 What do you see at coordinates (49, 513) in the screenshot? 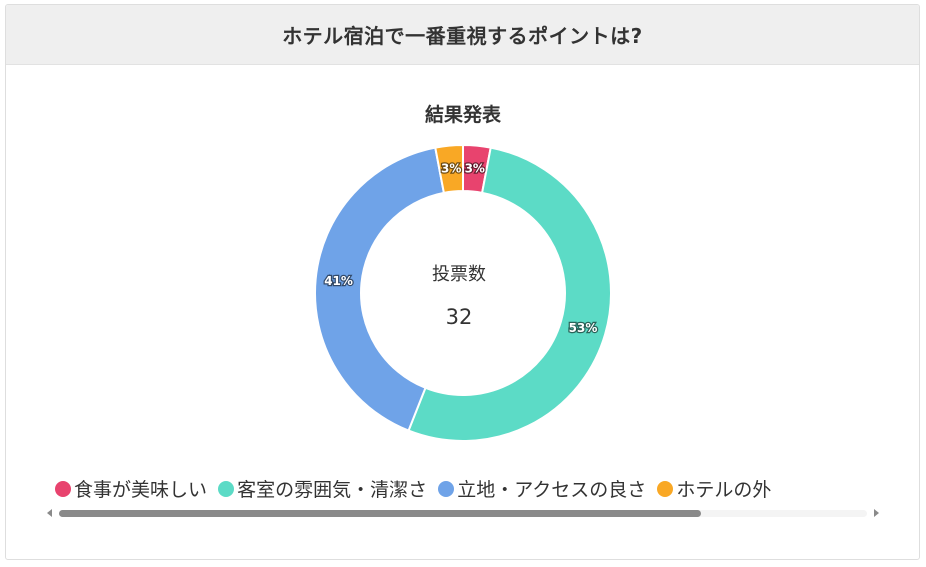
I see `chevron-left-icon` at bounding box center [49, 513].